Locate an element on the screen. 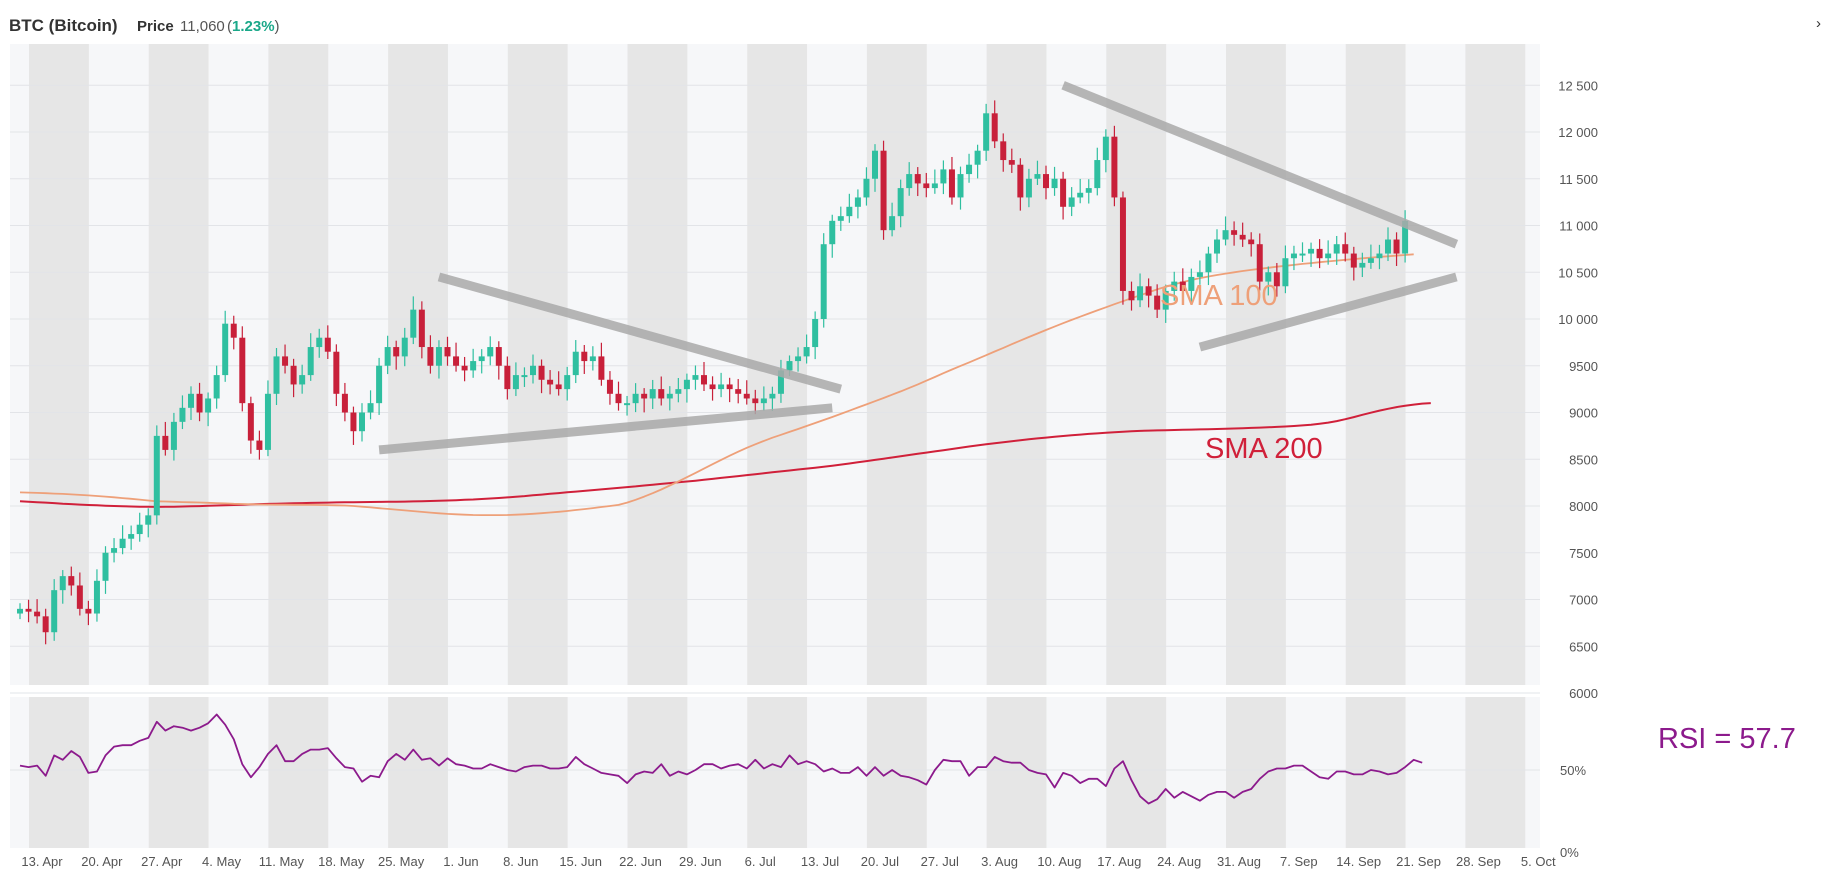 The height and width of the screenshot is (875, 1825). x-tick-label: 13. Apr is located at coordinates (42, 861).